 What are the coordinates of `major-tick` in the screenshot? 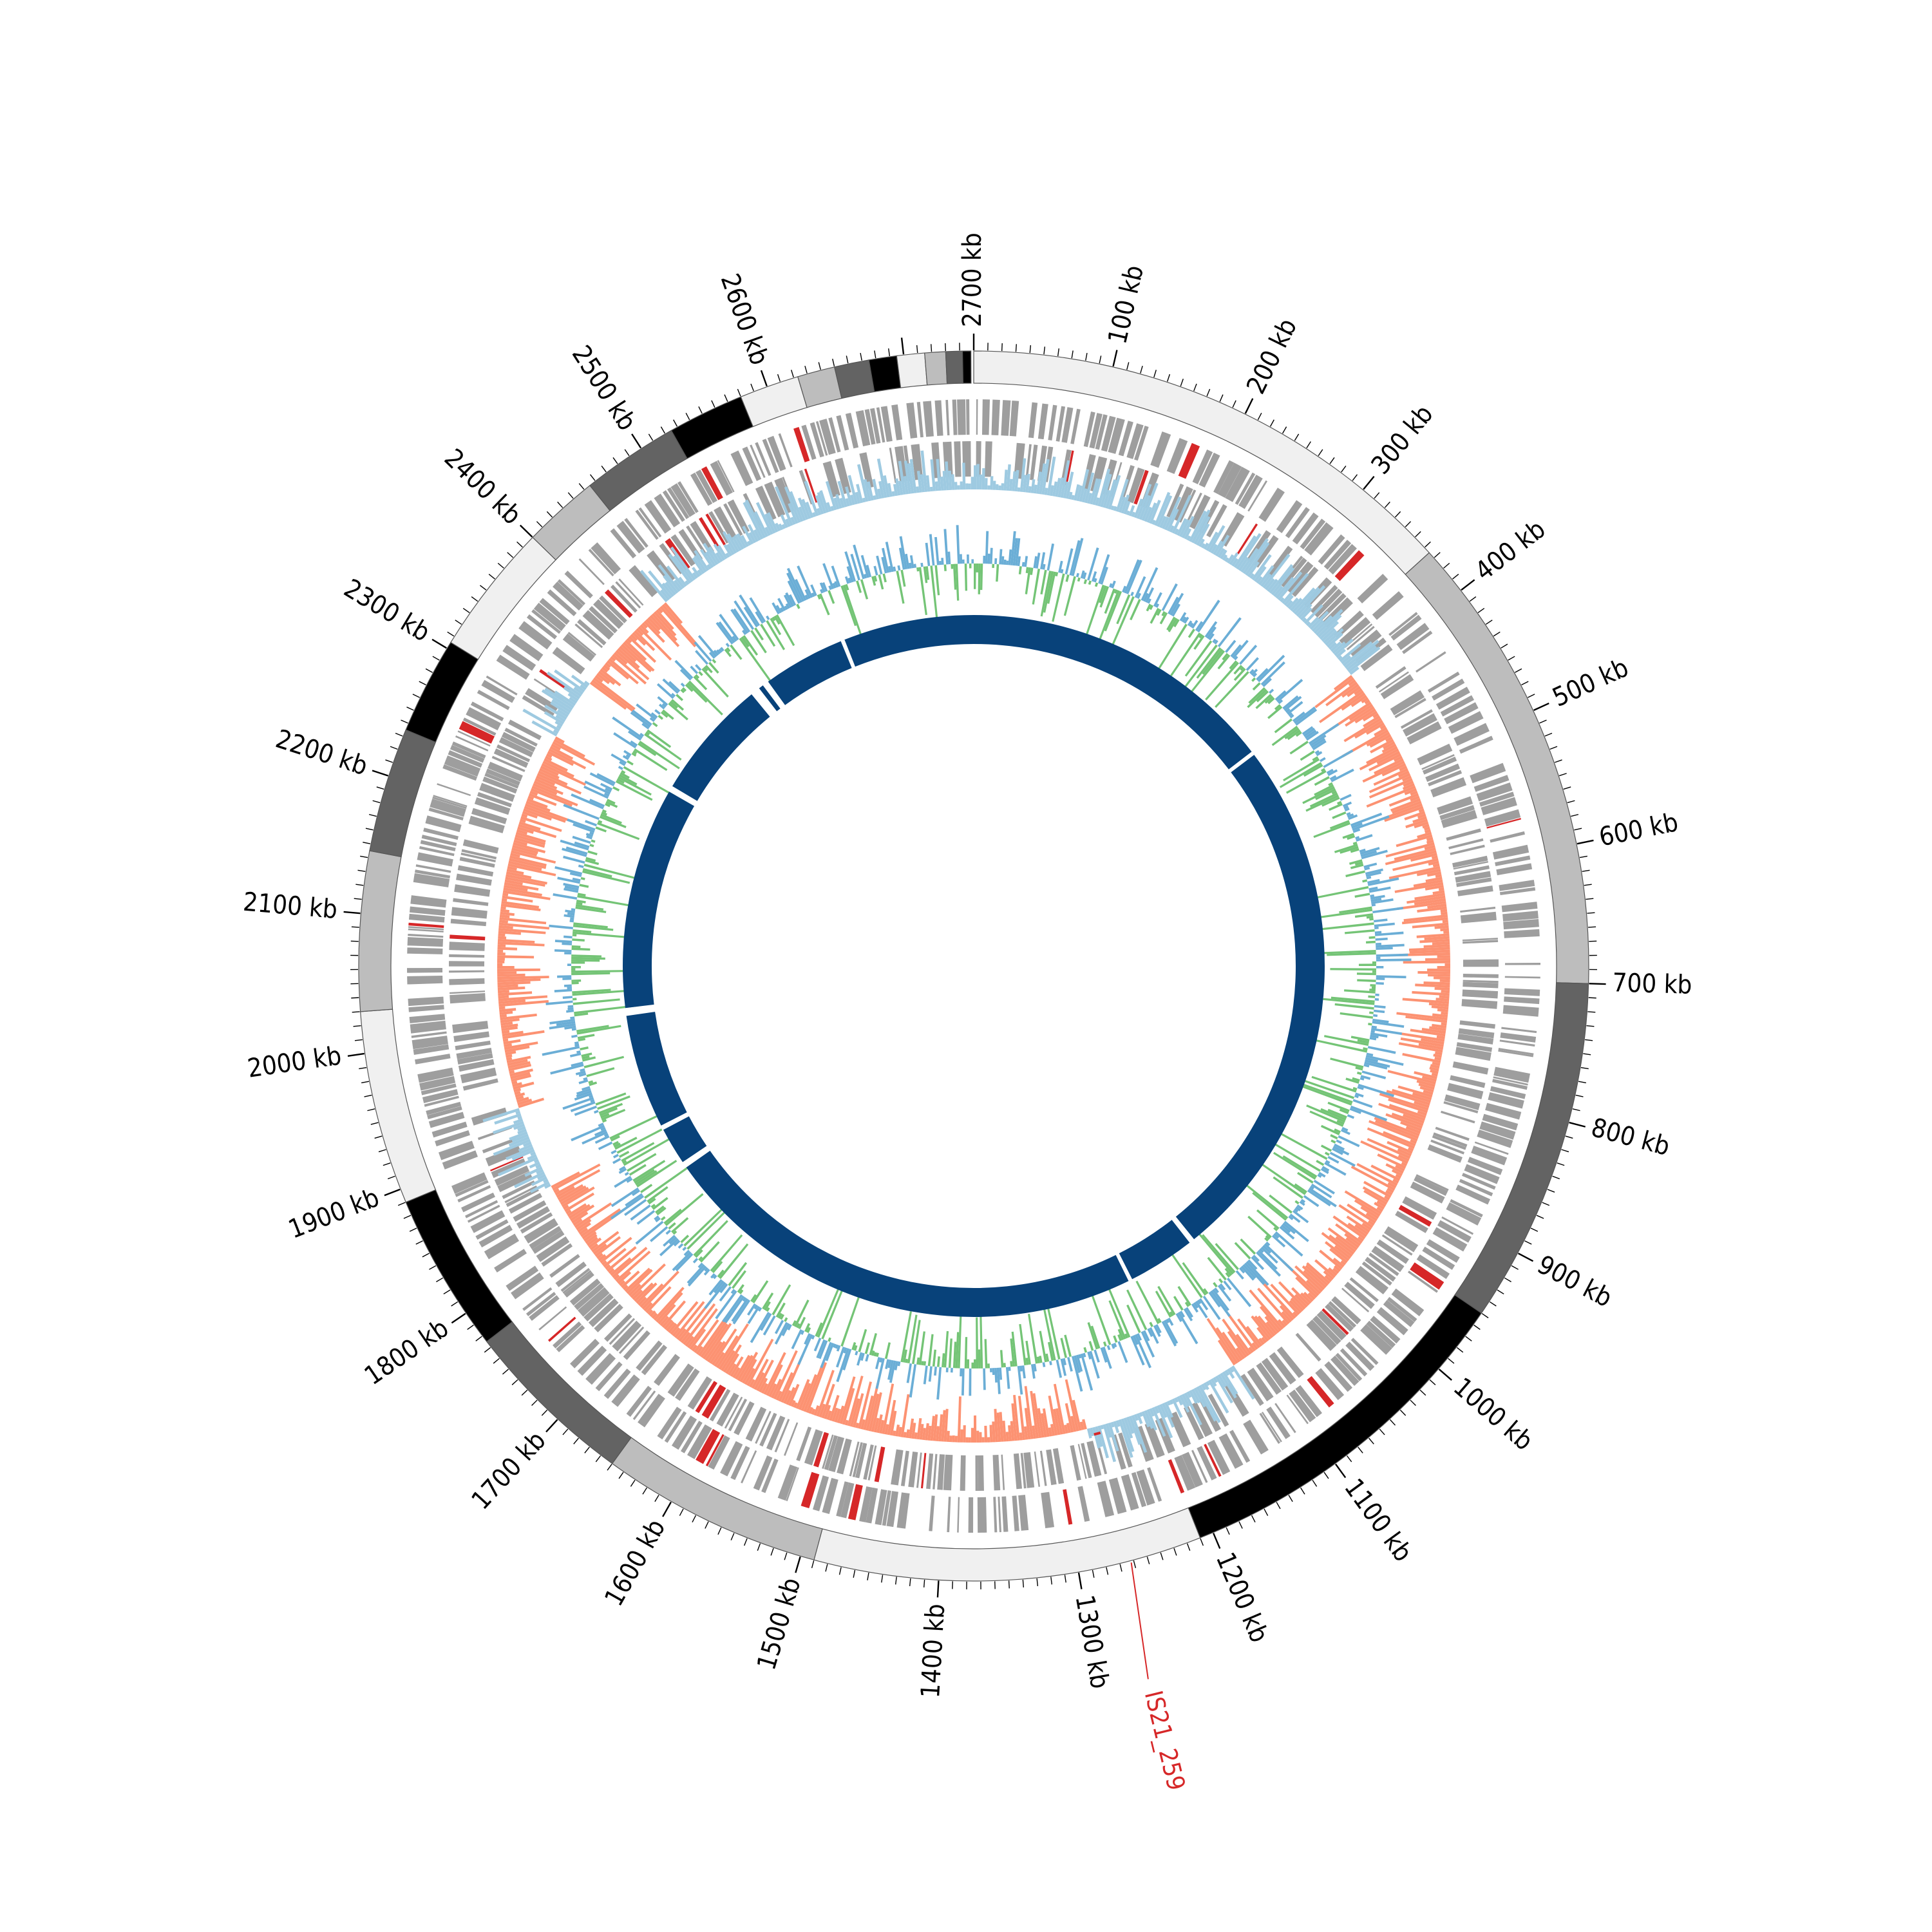 It's located at (381, 774).